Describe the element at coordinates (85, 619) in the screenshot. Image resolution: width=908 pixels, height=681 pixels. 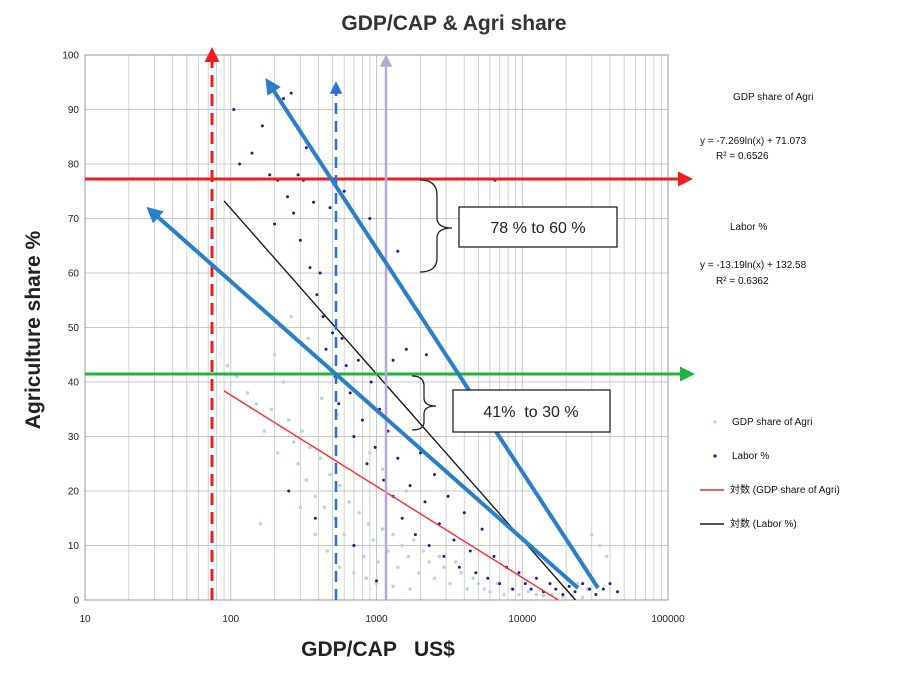
I see `x-tick-label: 10` at that location.